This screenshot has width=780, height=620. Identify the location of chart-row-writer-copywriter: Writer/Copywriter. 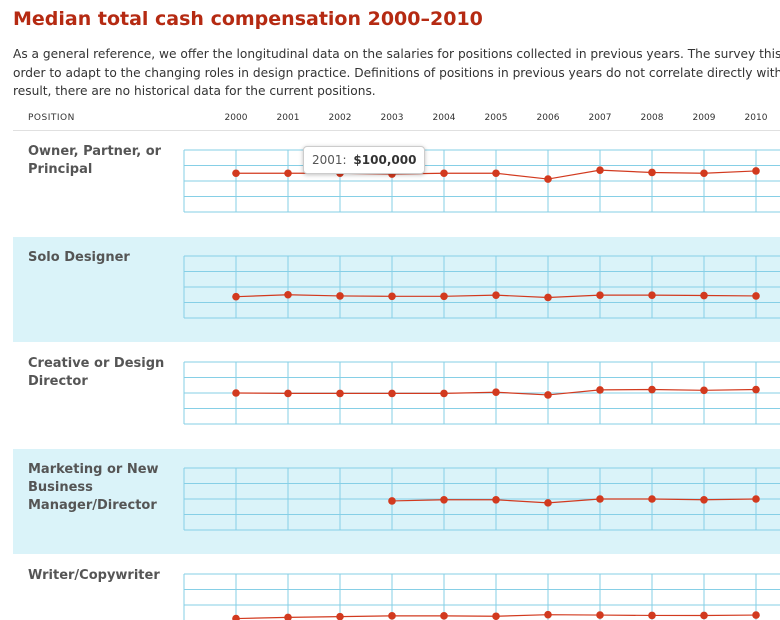
(396, 587).